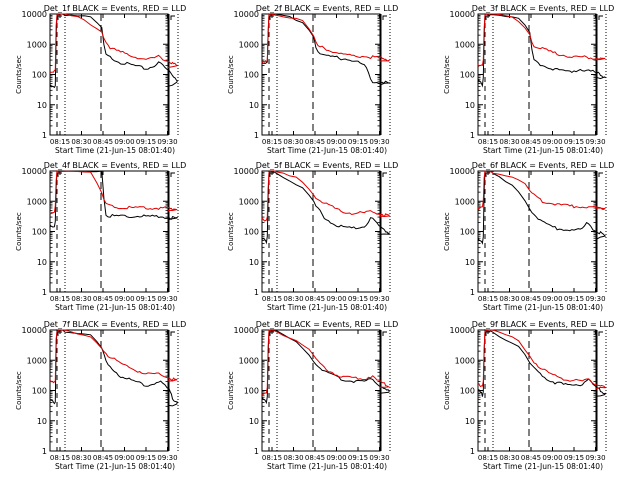 Image resolution: width=640 pixels, height=480 pixels. I want to click on x-tick-label: 08:45, so click(315, 458).